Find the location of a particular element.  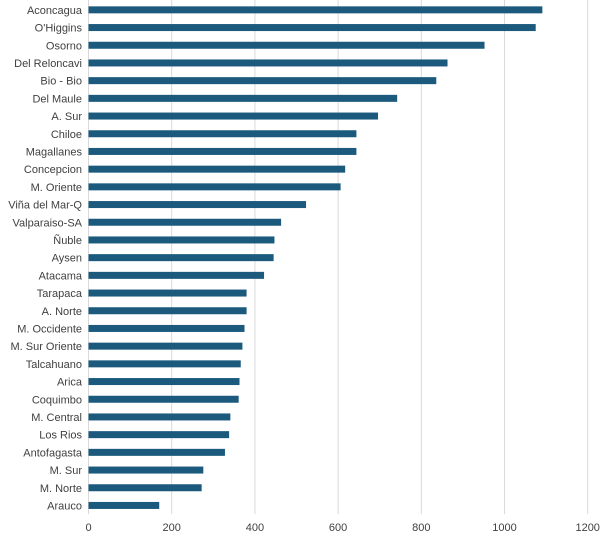

category-label: M. Norte is located at coordinates (61, 489).